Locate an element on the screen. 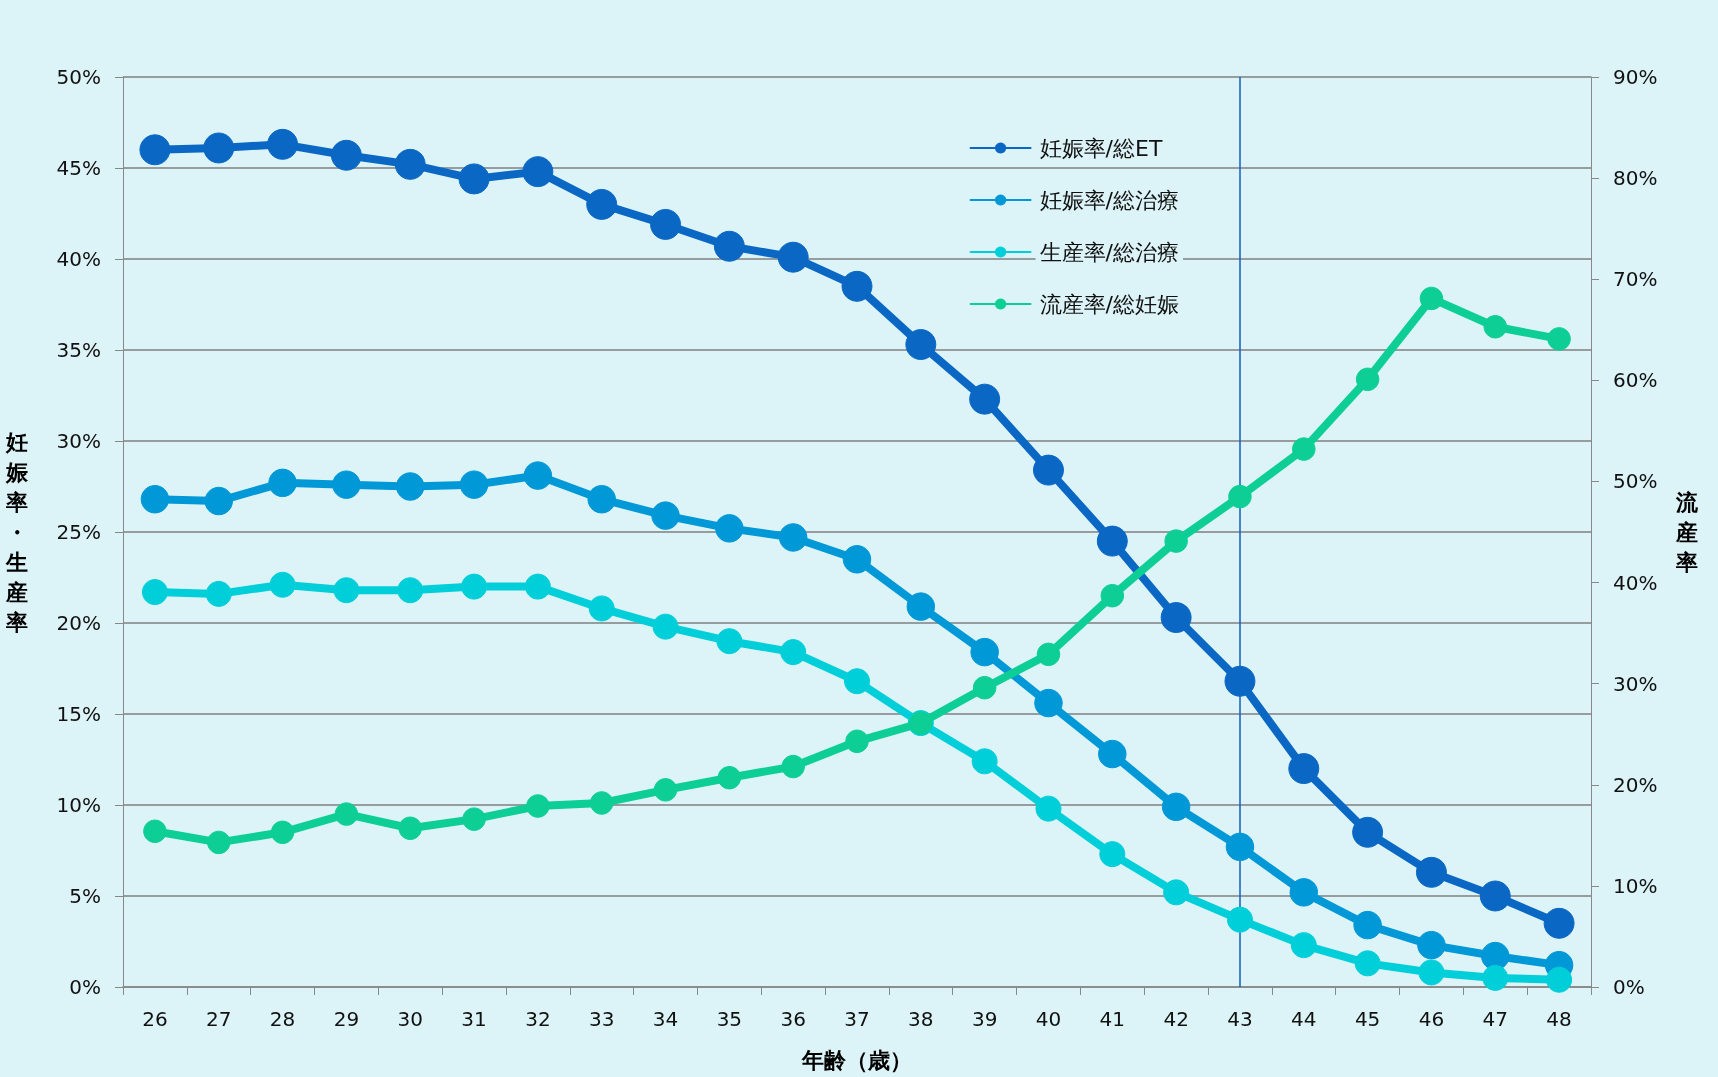 The image size is (1718, 1077). y-tick-label: 15% is located at coordinates (78, 714).